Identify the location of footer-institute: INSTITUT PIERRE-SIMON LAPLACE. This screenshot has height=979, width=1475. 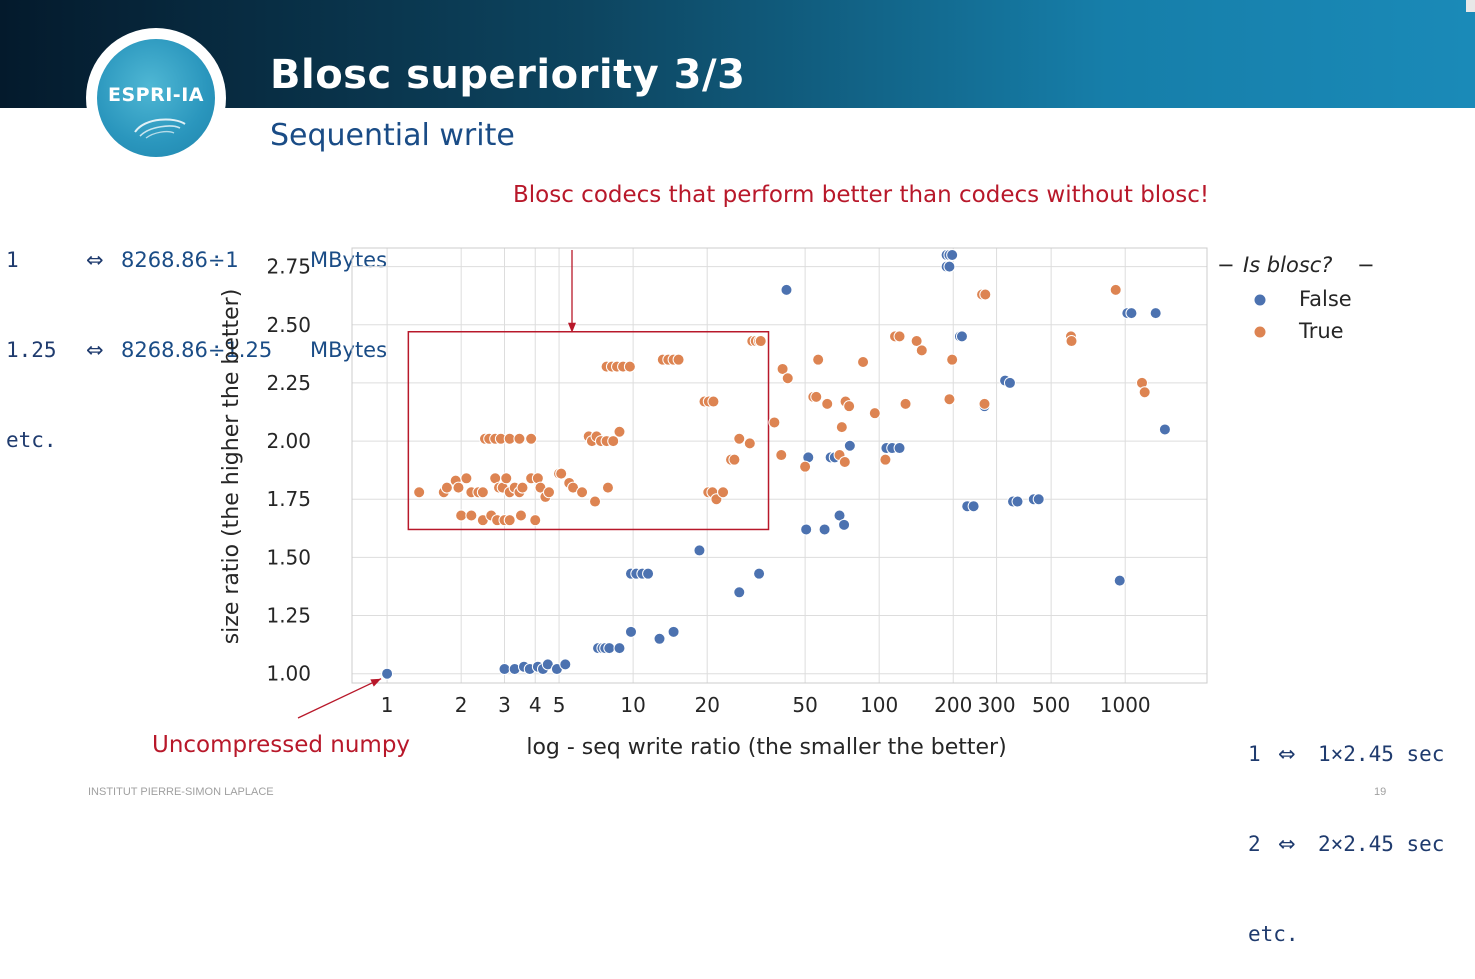
(181, 792).